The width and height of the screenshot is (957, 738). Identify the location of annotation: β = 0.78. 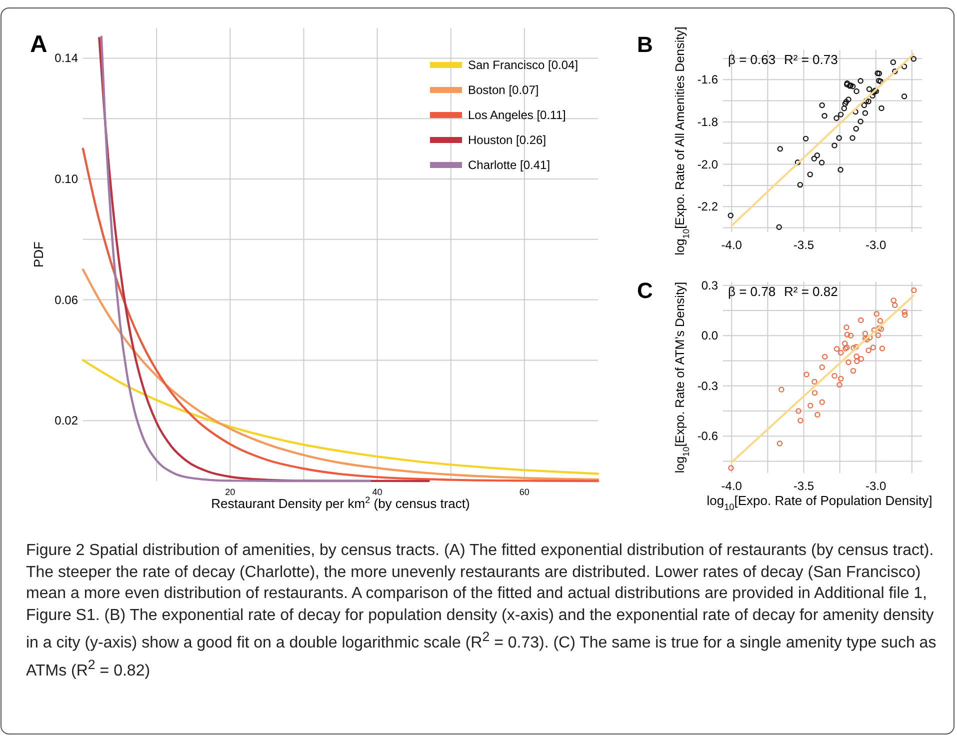
(752, 291).